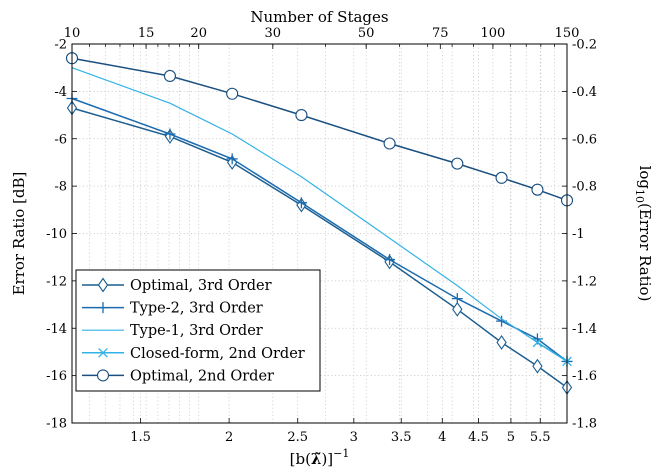 This screenshot has height=475, width=660. What do you see at coordinates (639, 196) in the screenshot?
I see `right-y-axis-title-subscript: 10` at bounding box center [639, 196].